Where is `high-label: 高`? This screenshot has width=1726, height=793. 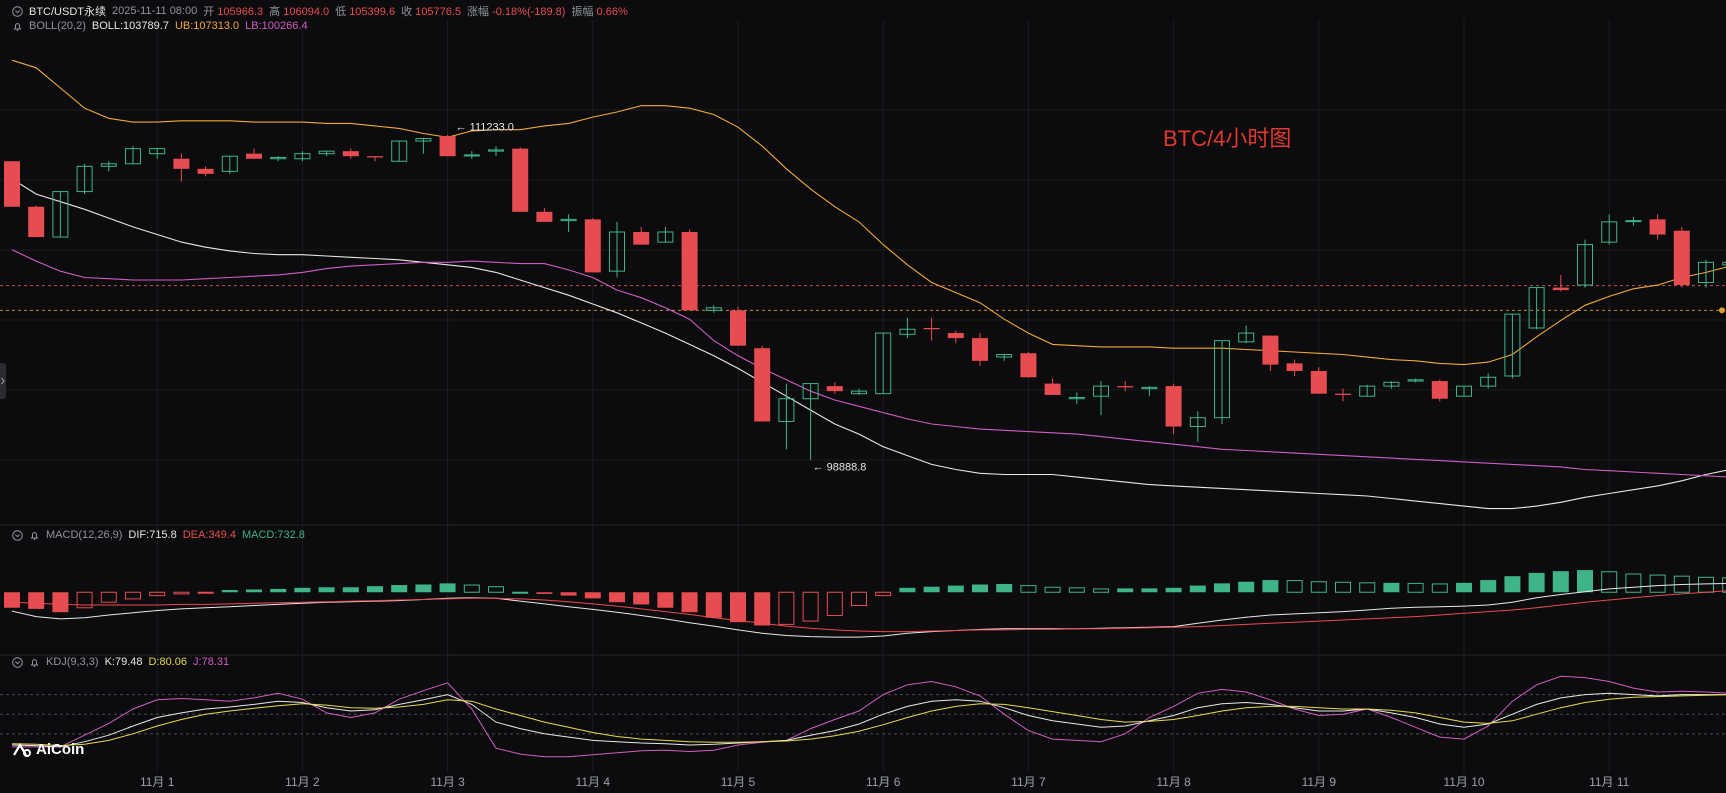 high-label: 高 is located at coordinates (275, 12).